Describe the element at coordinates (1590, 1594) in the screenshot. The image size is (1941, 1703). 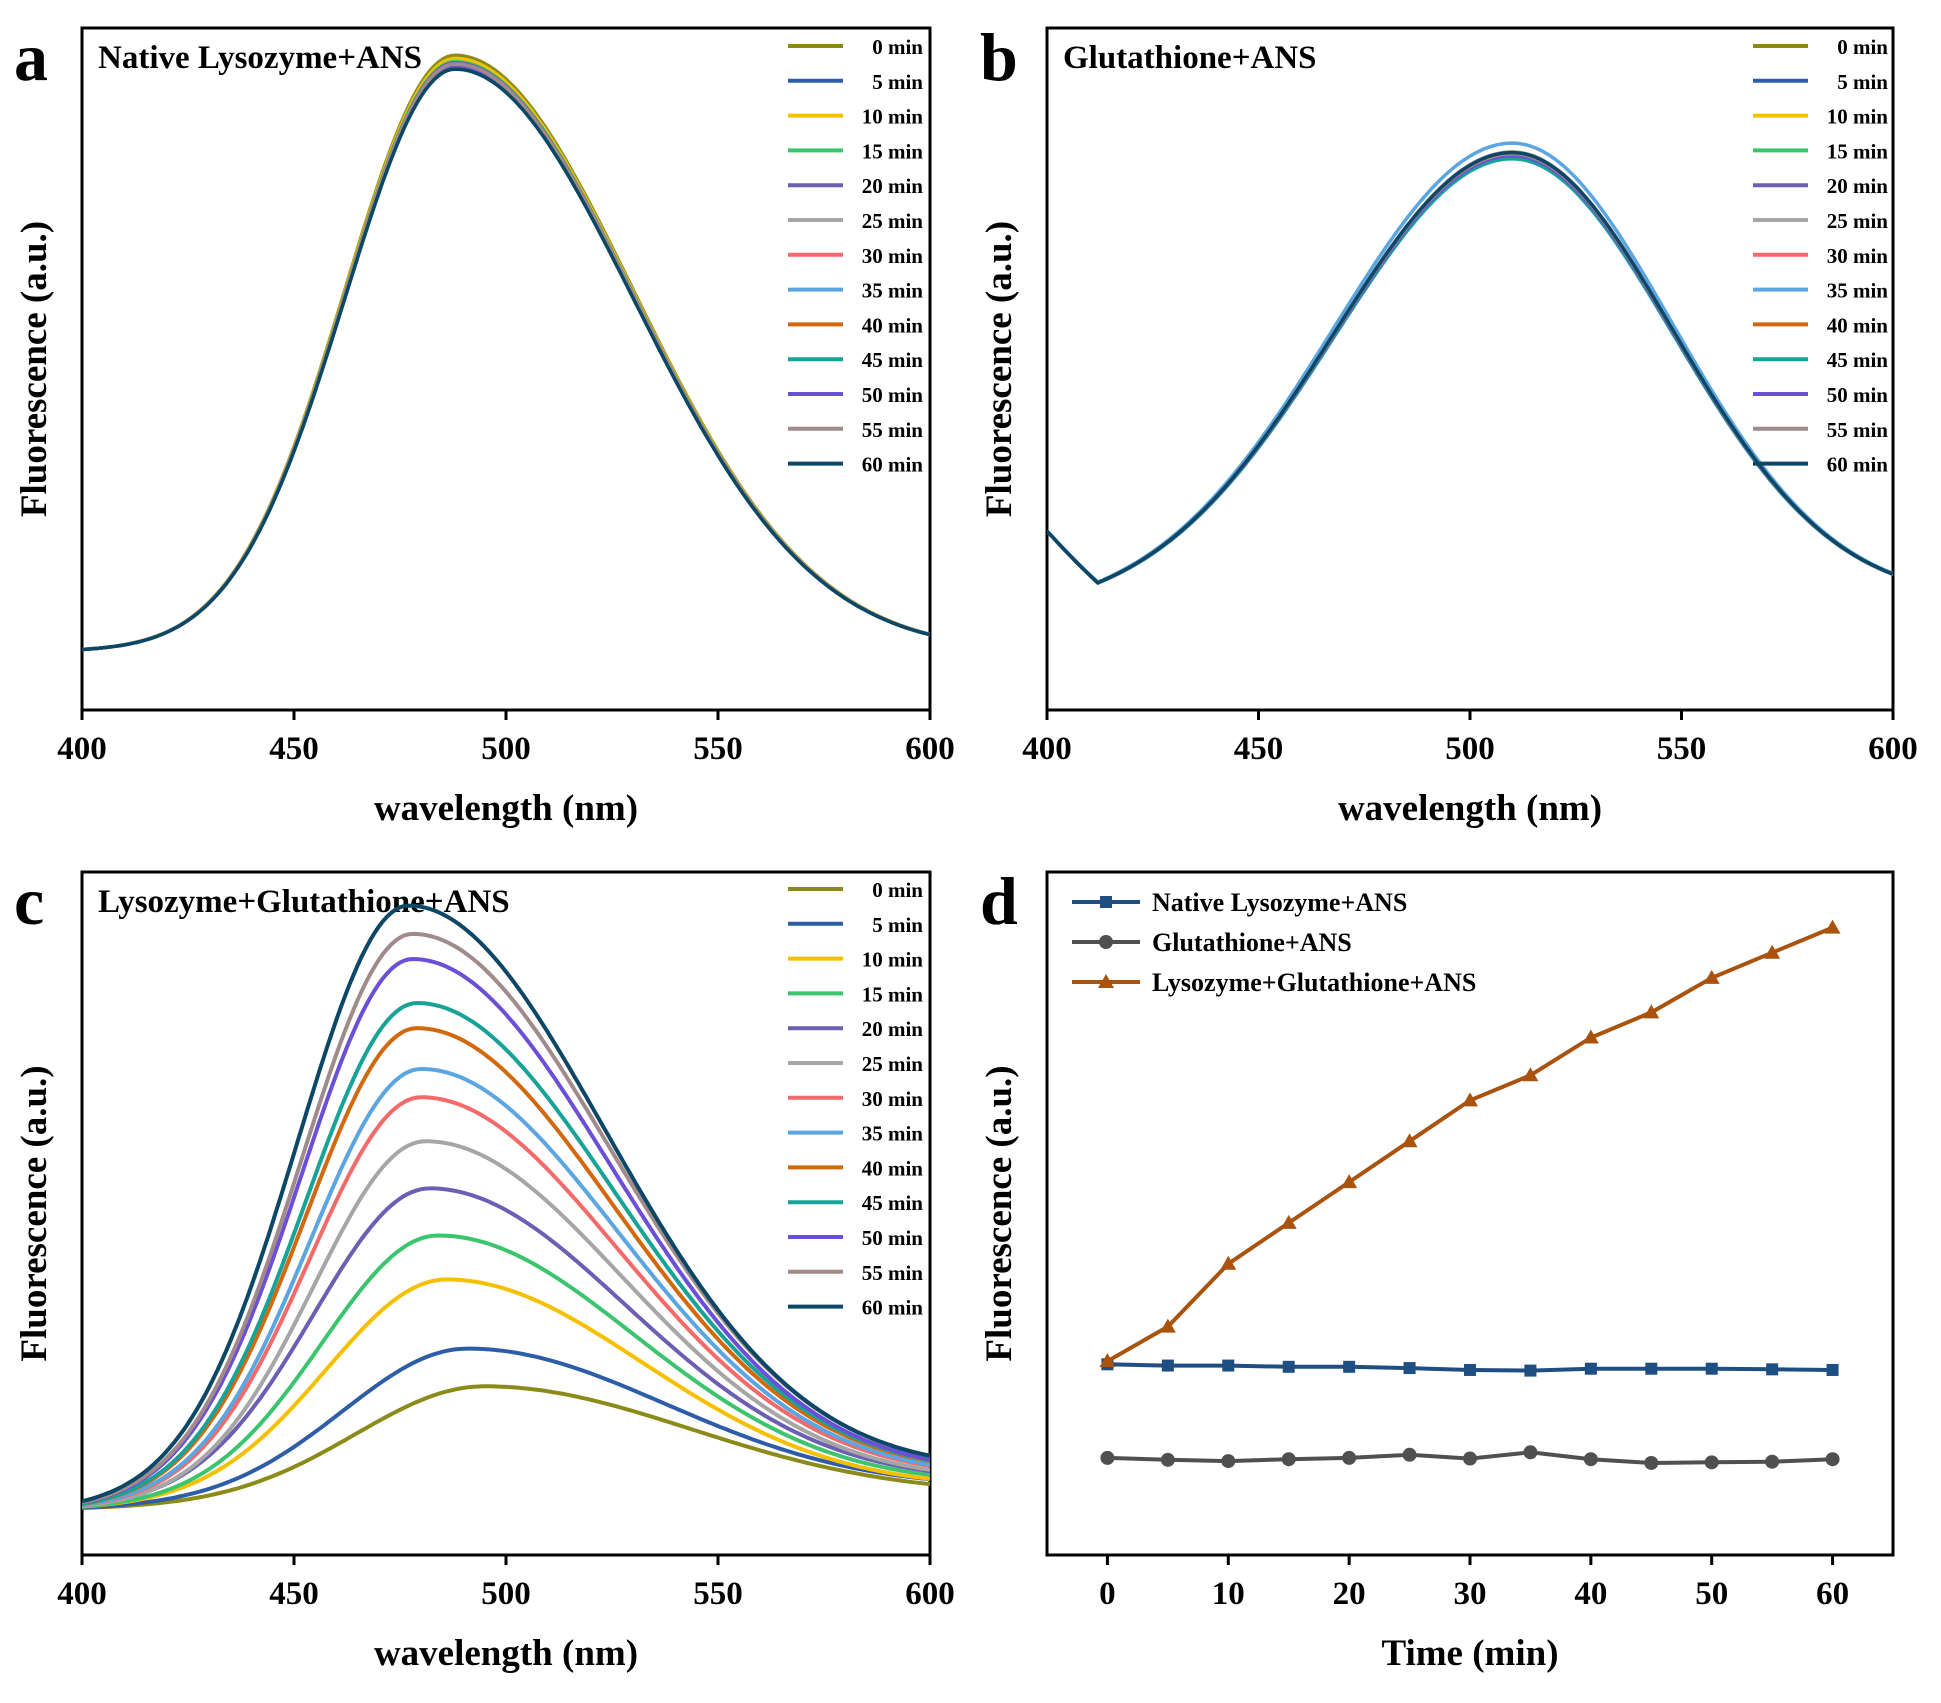
I see `x-tick-label: 40` at that location.